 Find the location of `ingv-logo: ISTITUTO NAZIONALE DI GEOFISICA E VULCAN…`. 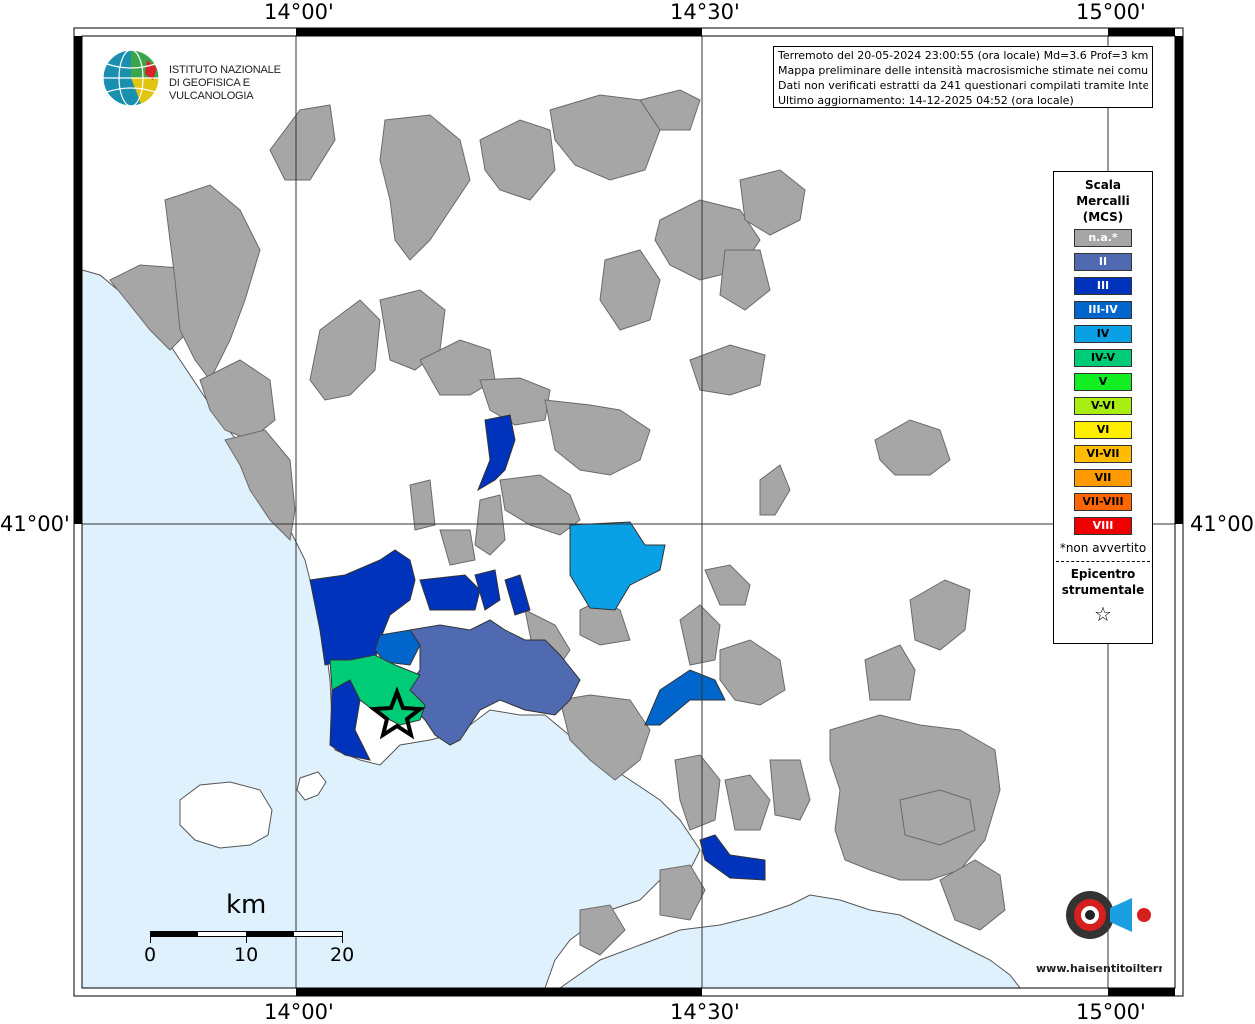

ingv-logo: ISTITUTO NAZIONALE DI GEOFISICA E VULCAN… is located at coordinates (211, 79).